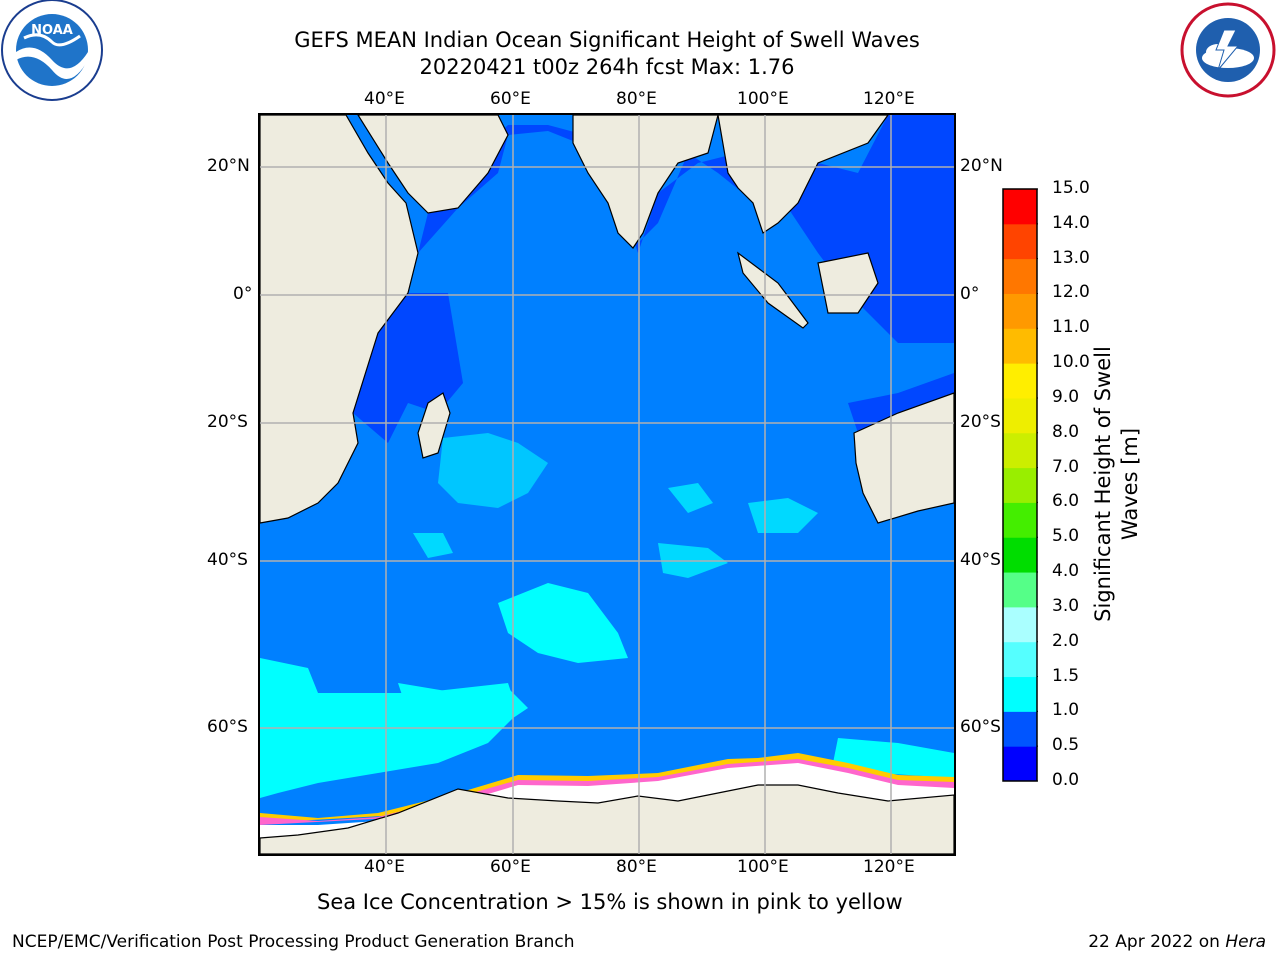 The width and height of the screenshot is (1280, 960). What do you see at coordinates (339, 319) in the screenshot?
I see `africa-land` at bounding box center [339, 319].